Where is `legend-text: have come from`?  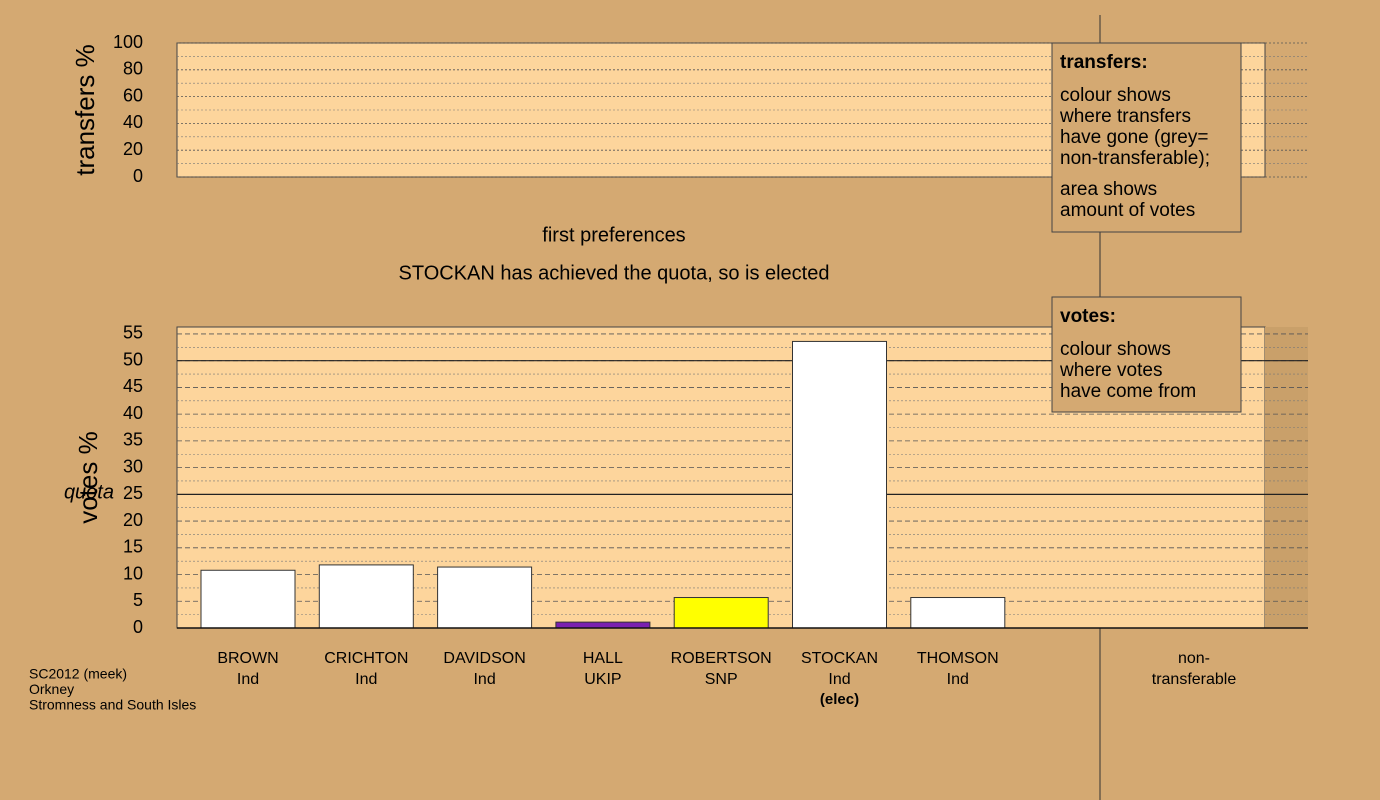
legend-text: have come from is located at coordinates (1128, 391).